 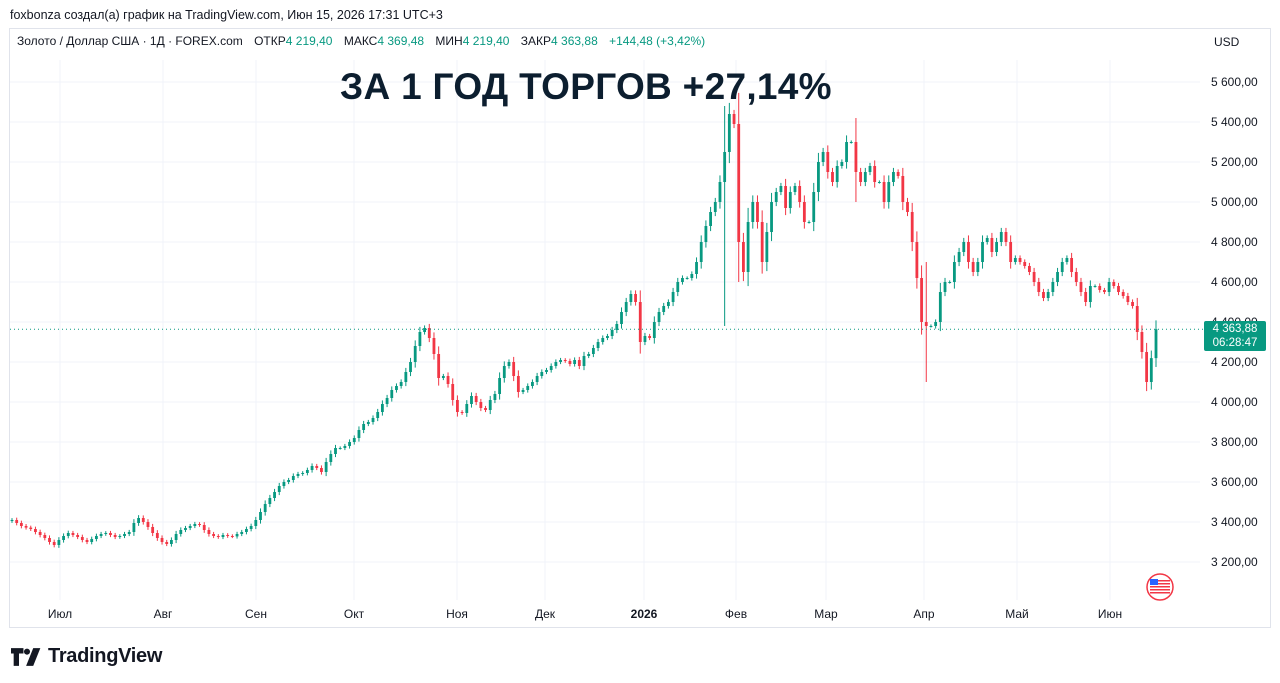 What do you see at coordinates (1234, 282) in the screenshot?
I see `y-tick-label: 4 600,00` at bounding box center [1234, 282].